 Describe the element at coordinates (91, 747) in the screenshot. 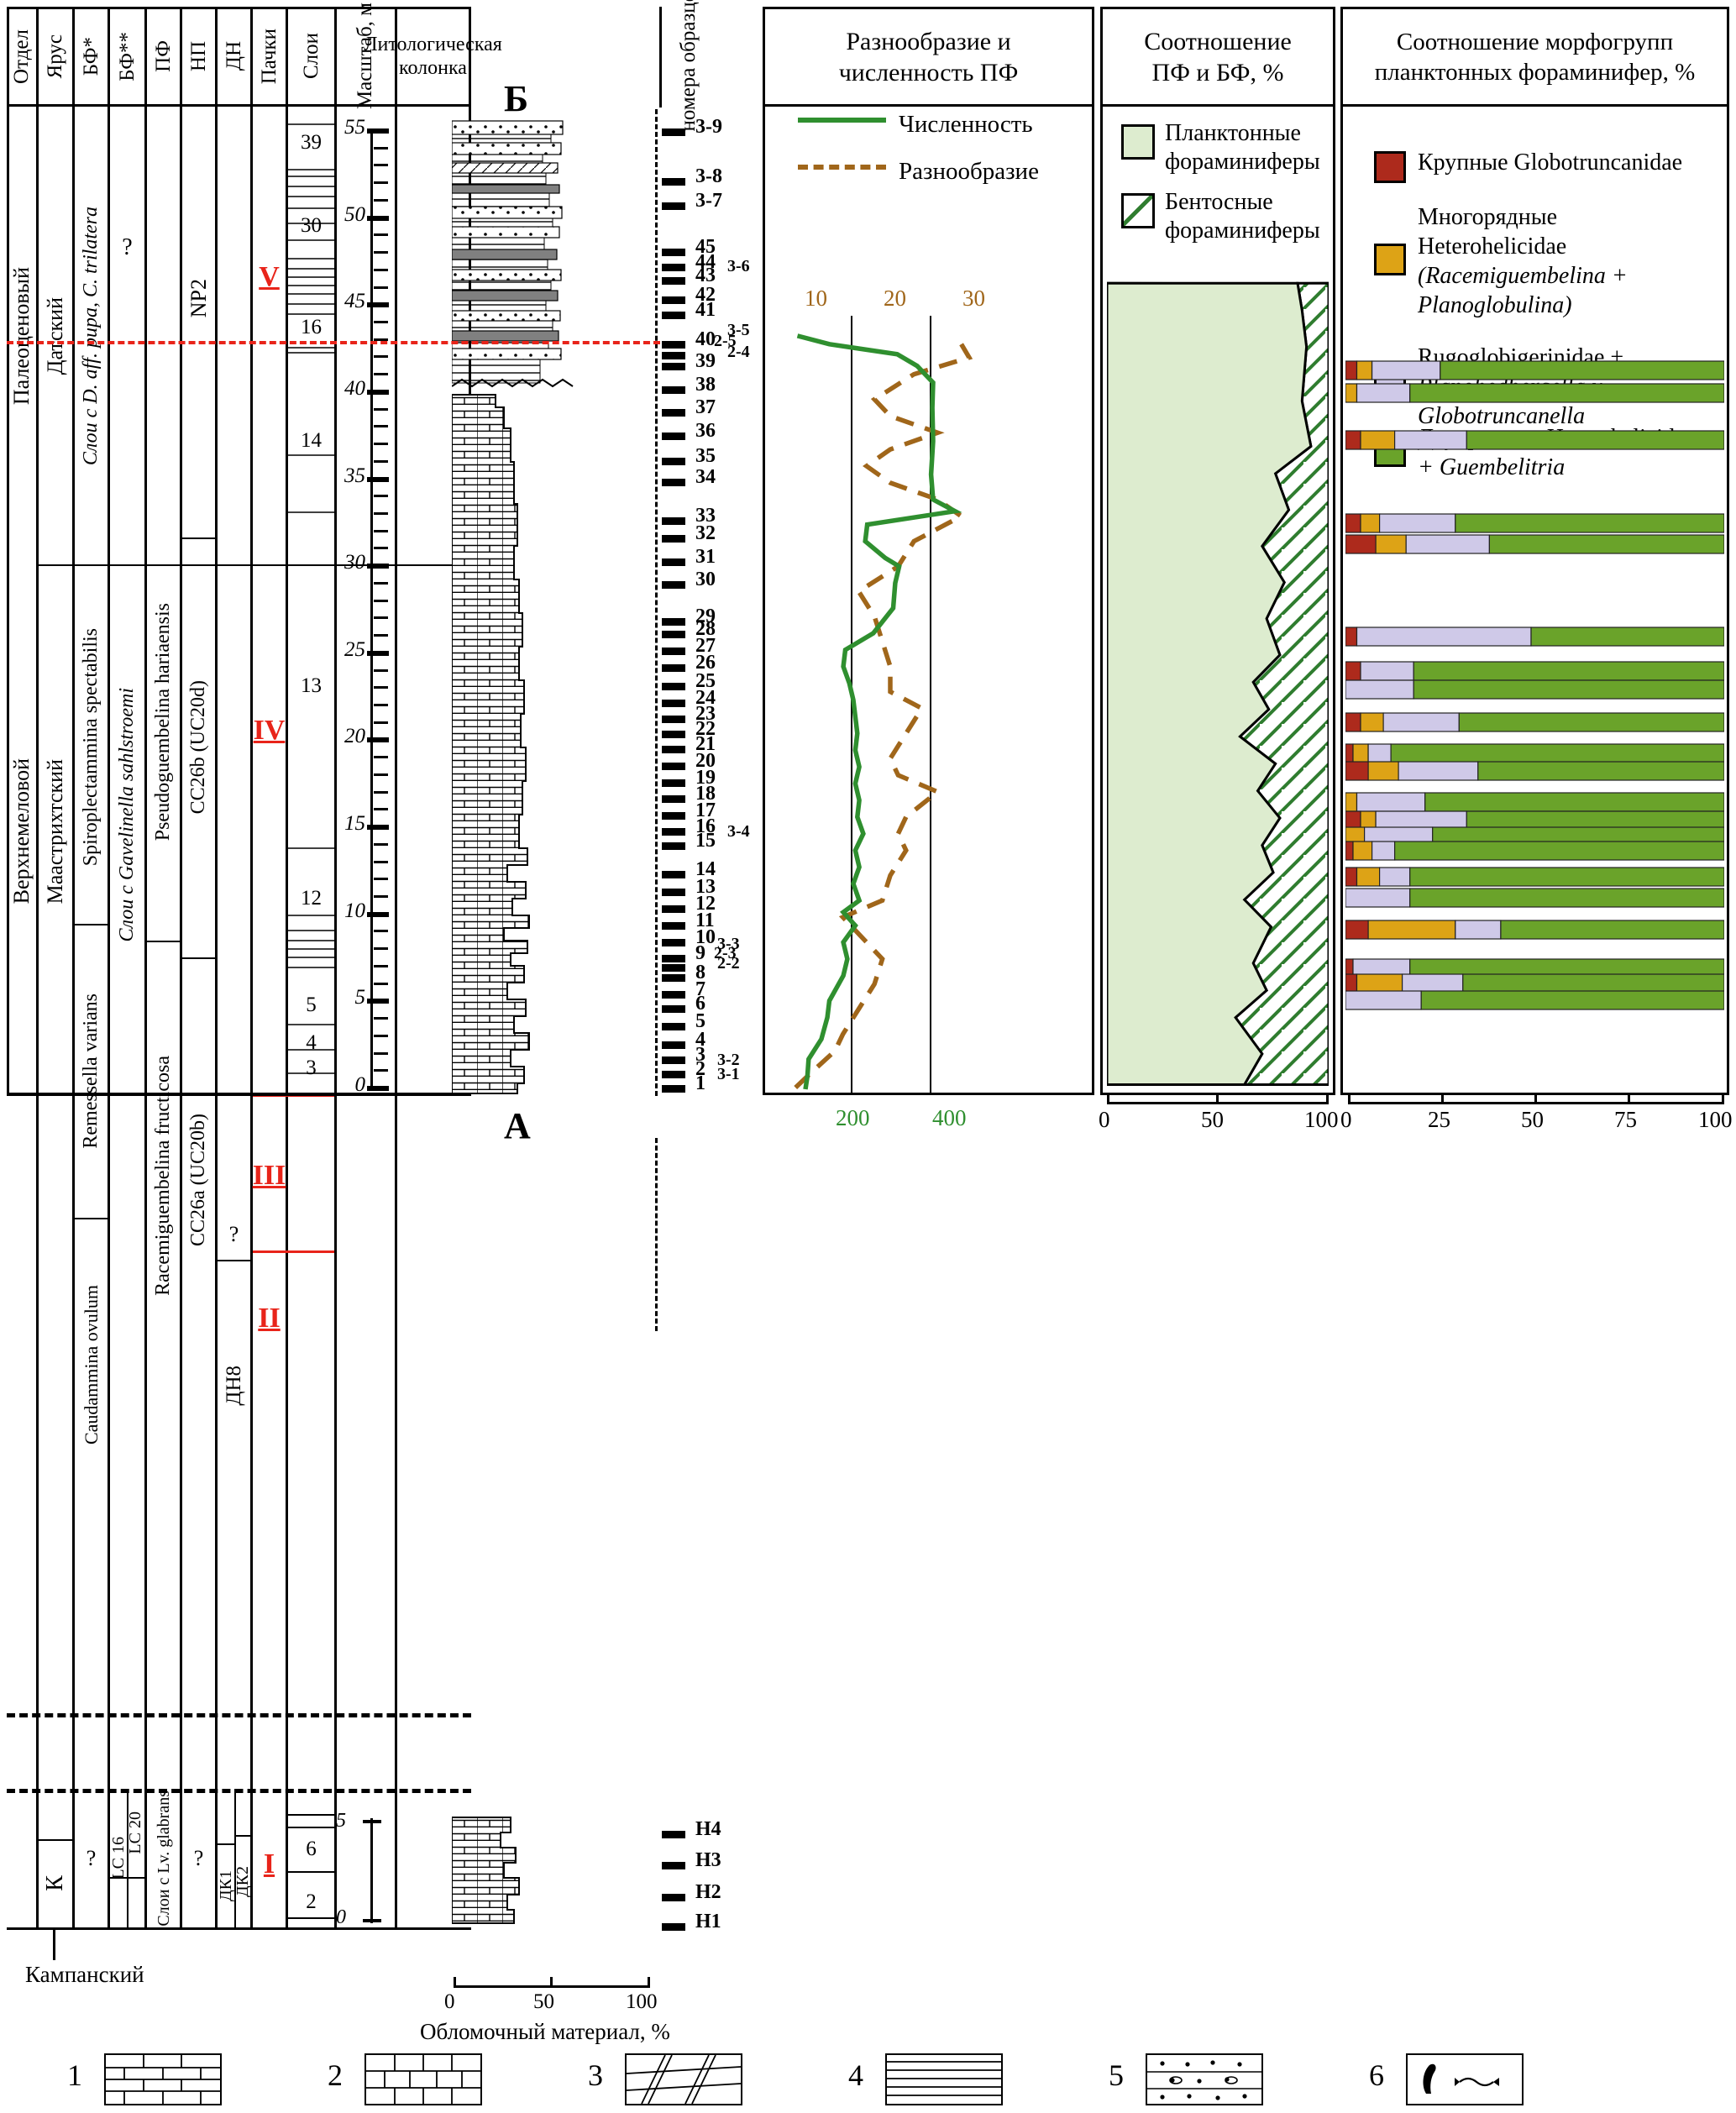

I see `bf-star-spiroplectammina: Spiroplectammina spectabilis` at that location.